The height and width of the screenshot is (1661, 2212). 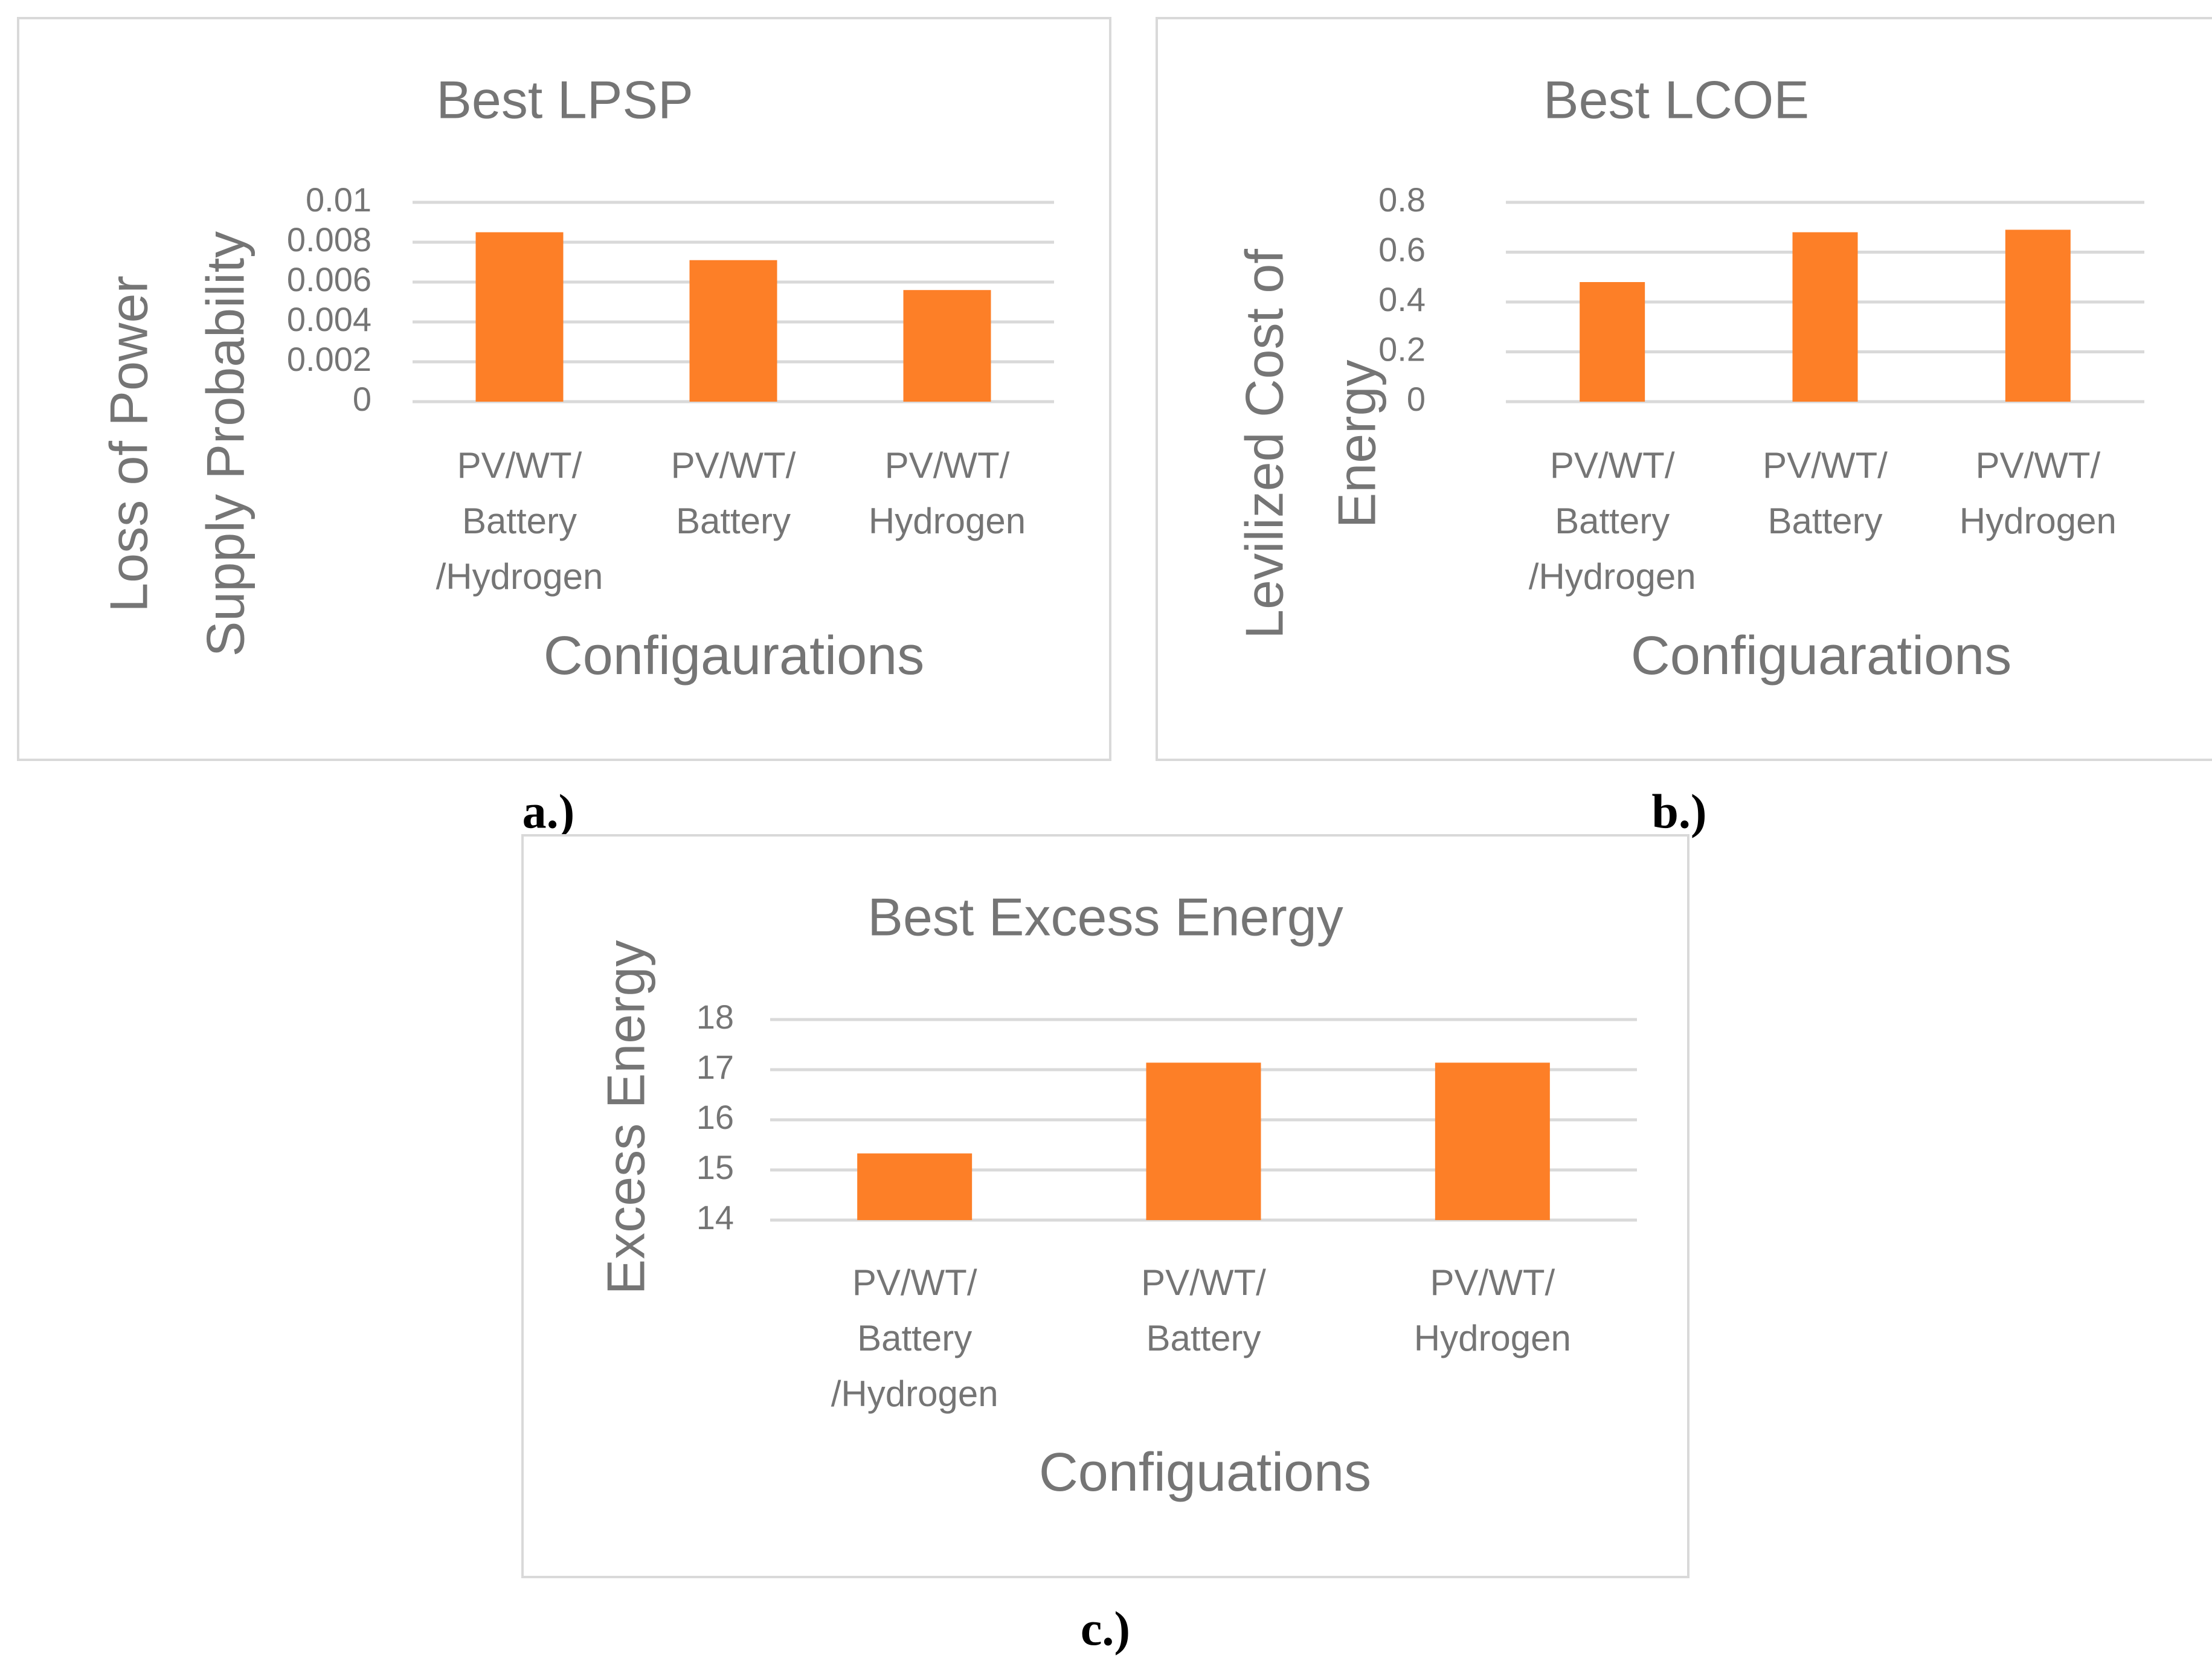 What do you see at coordinates (715, 1067) in the screenshot?
I see `y-tick-label: 17` at bounding box center [715, 1067].